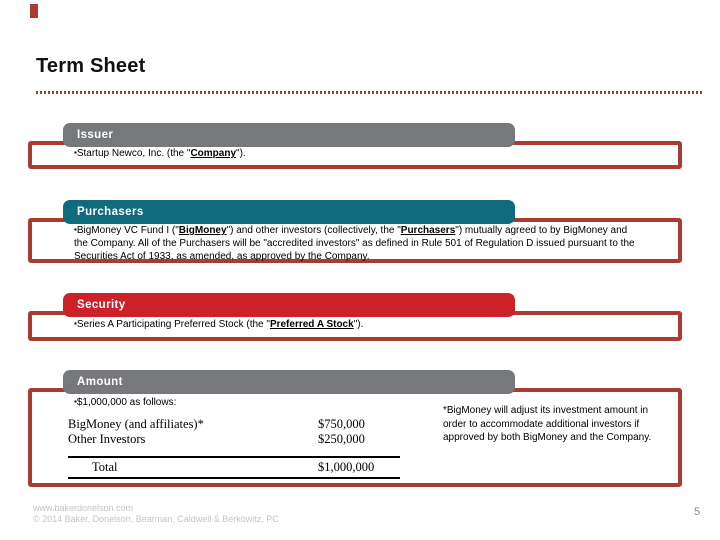  I want to click on purchasers-defined-term-purchasers: Purchasers, so click(428, 230).